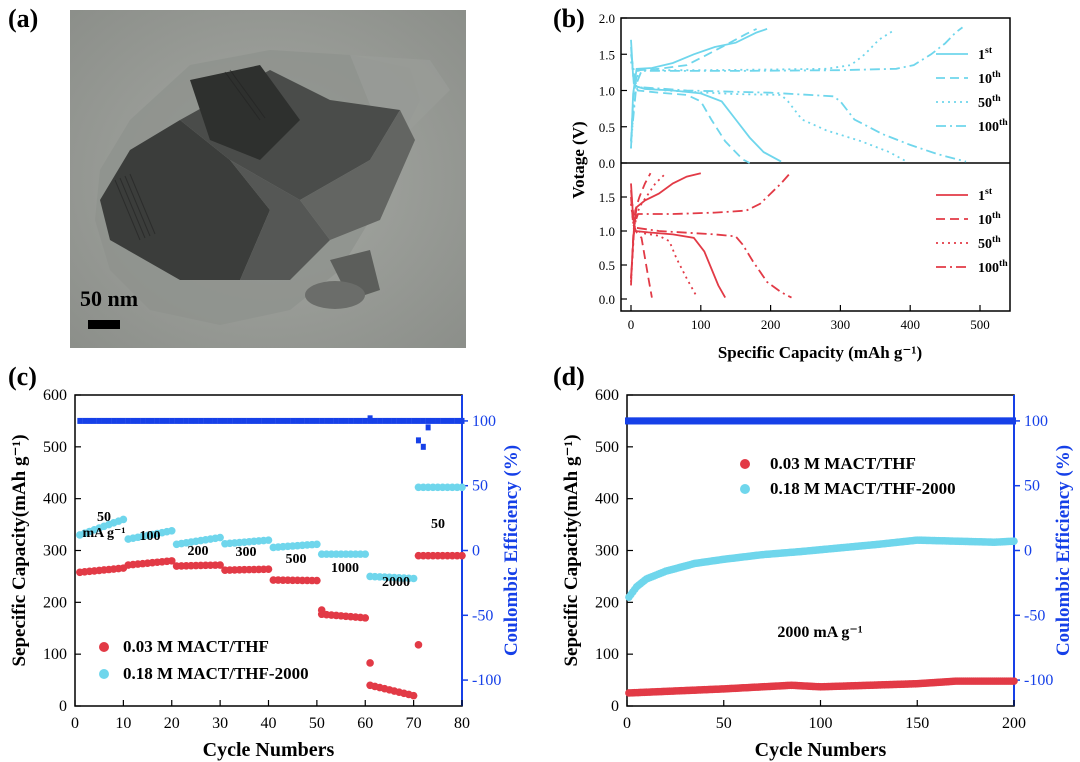 Image resolution: width=1080 pixels, height=762 pixels. I want to click on b-xtick-label: 200, so click(771, 324).